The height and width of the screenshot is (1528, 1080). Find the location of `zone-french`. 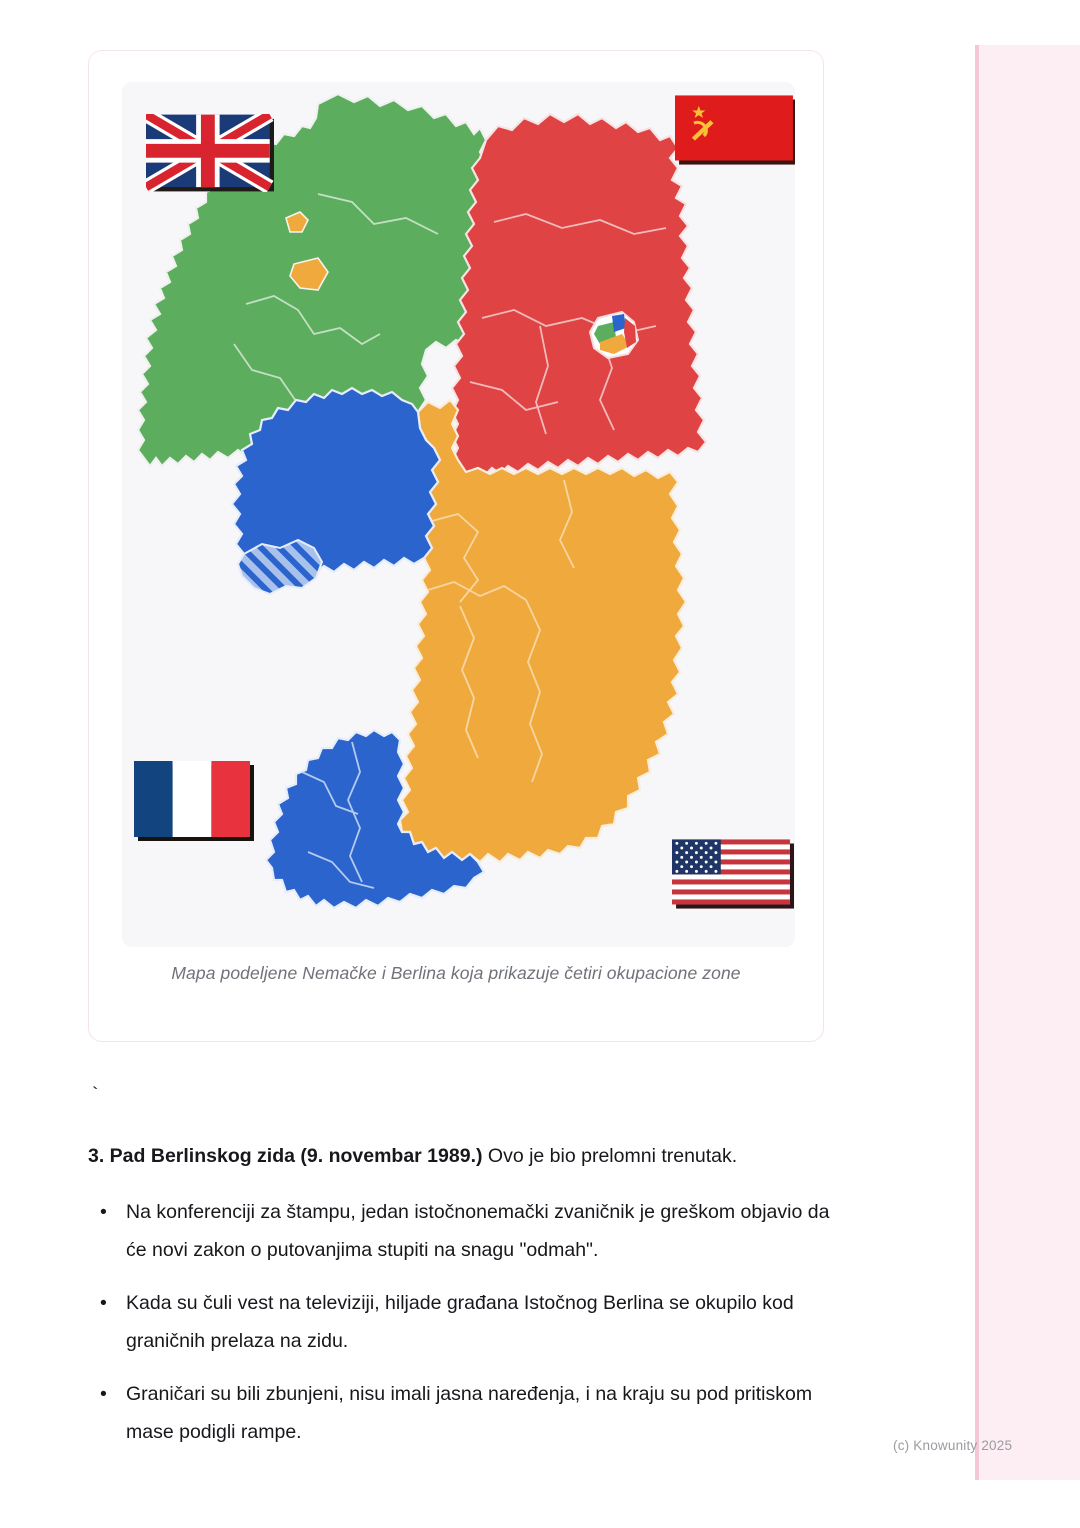

zone-french is located at coordinates (358, 648).